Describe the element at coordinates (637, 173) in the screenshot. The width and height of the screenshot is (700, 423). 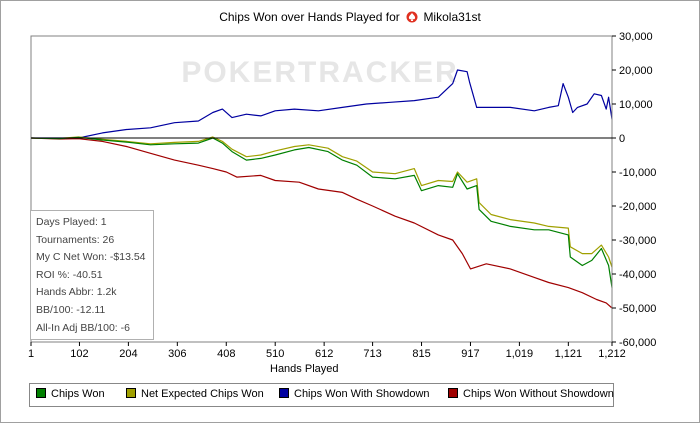
I see `y-tick-label: -10,000` at that location.